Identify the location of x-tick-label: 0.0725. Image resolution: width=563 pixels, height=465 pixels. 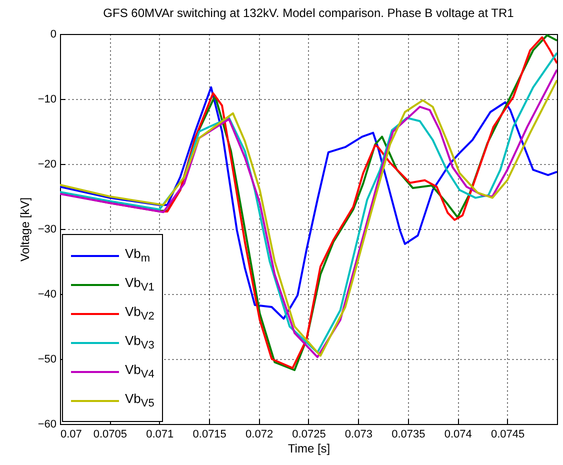
(309, 434).